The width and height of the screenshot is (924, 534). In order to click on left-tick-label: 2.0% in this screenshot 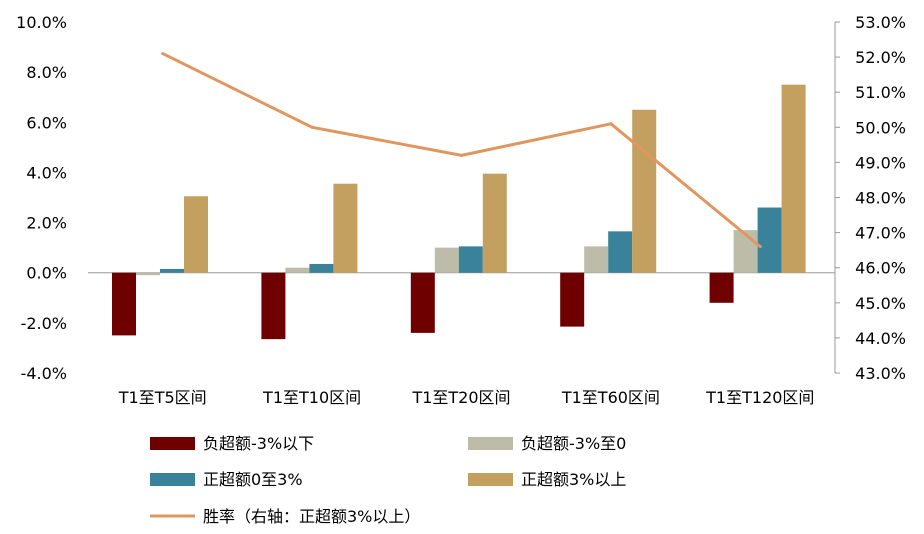, I will do `click(46, 223)`.